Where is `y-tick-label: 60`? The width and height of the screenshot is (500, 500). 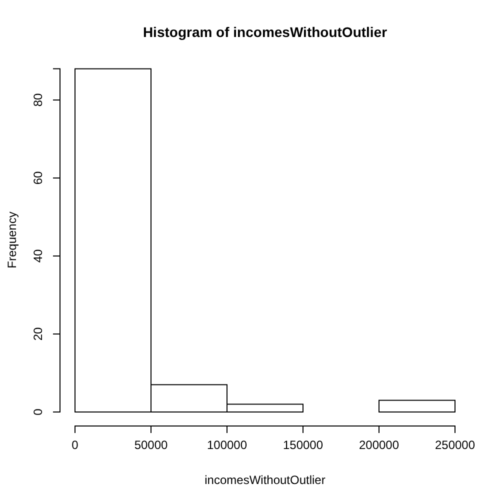
y-tick-label: 60 is located at coordinates (38, 178).